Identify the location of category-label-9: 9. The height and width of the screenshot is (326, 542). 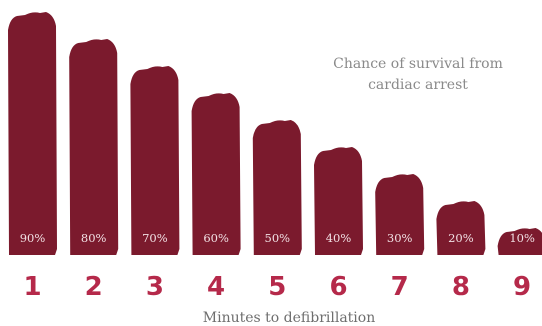
(522, 287).